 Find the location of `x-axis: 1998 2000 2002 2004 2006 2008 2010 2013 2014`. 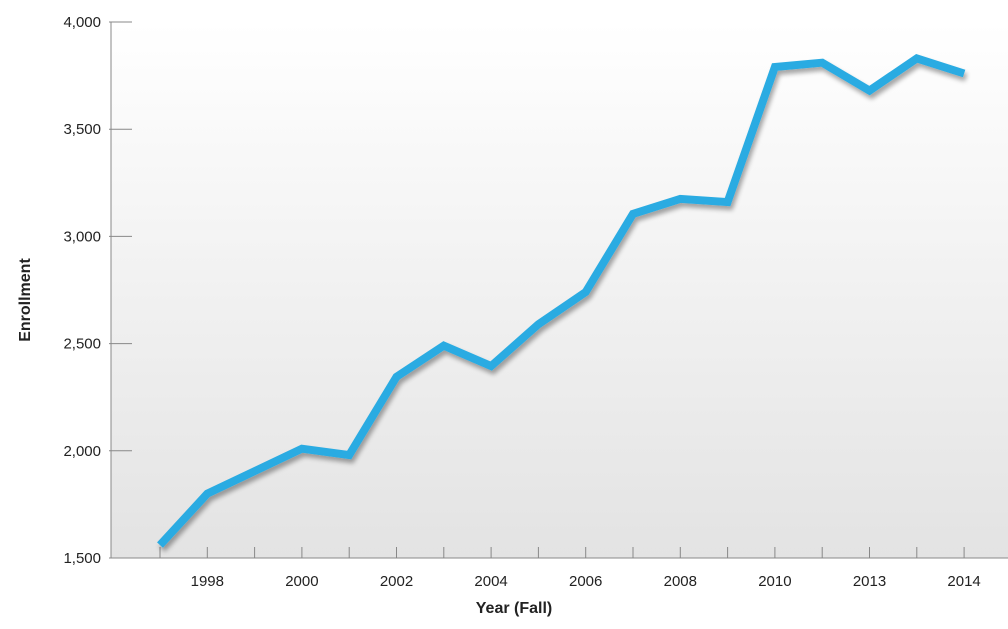

x-axis: 1998 2000 2002 2004 2006 2008 2010 2013 2014 is located at coordinates (559, 568).